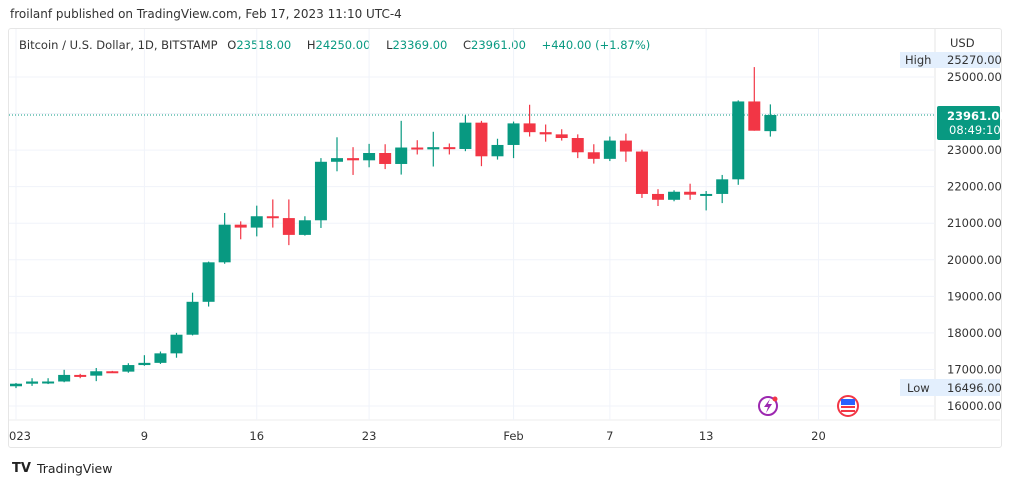  Describe the element at coordinates (977, 116) in the screenshot. I see `last-price-value: 23961.00` at that location.